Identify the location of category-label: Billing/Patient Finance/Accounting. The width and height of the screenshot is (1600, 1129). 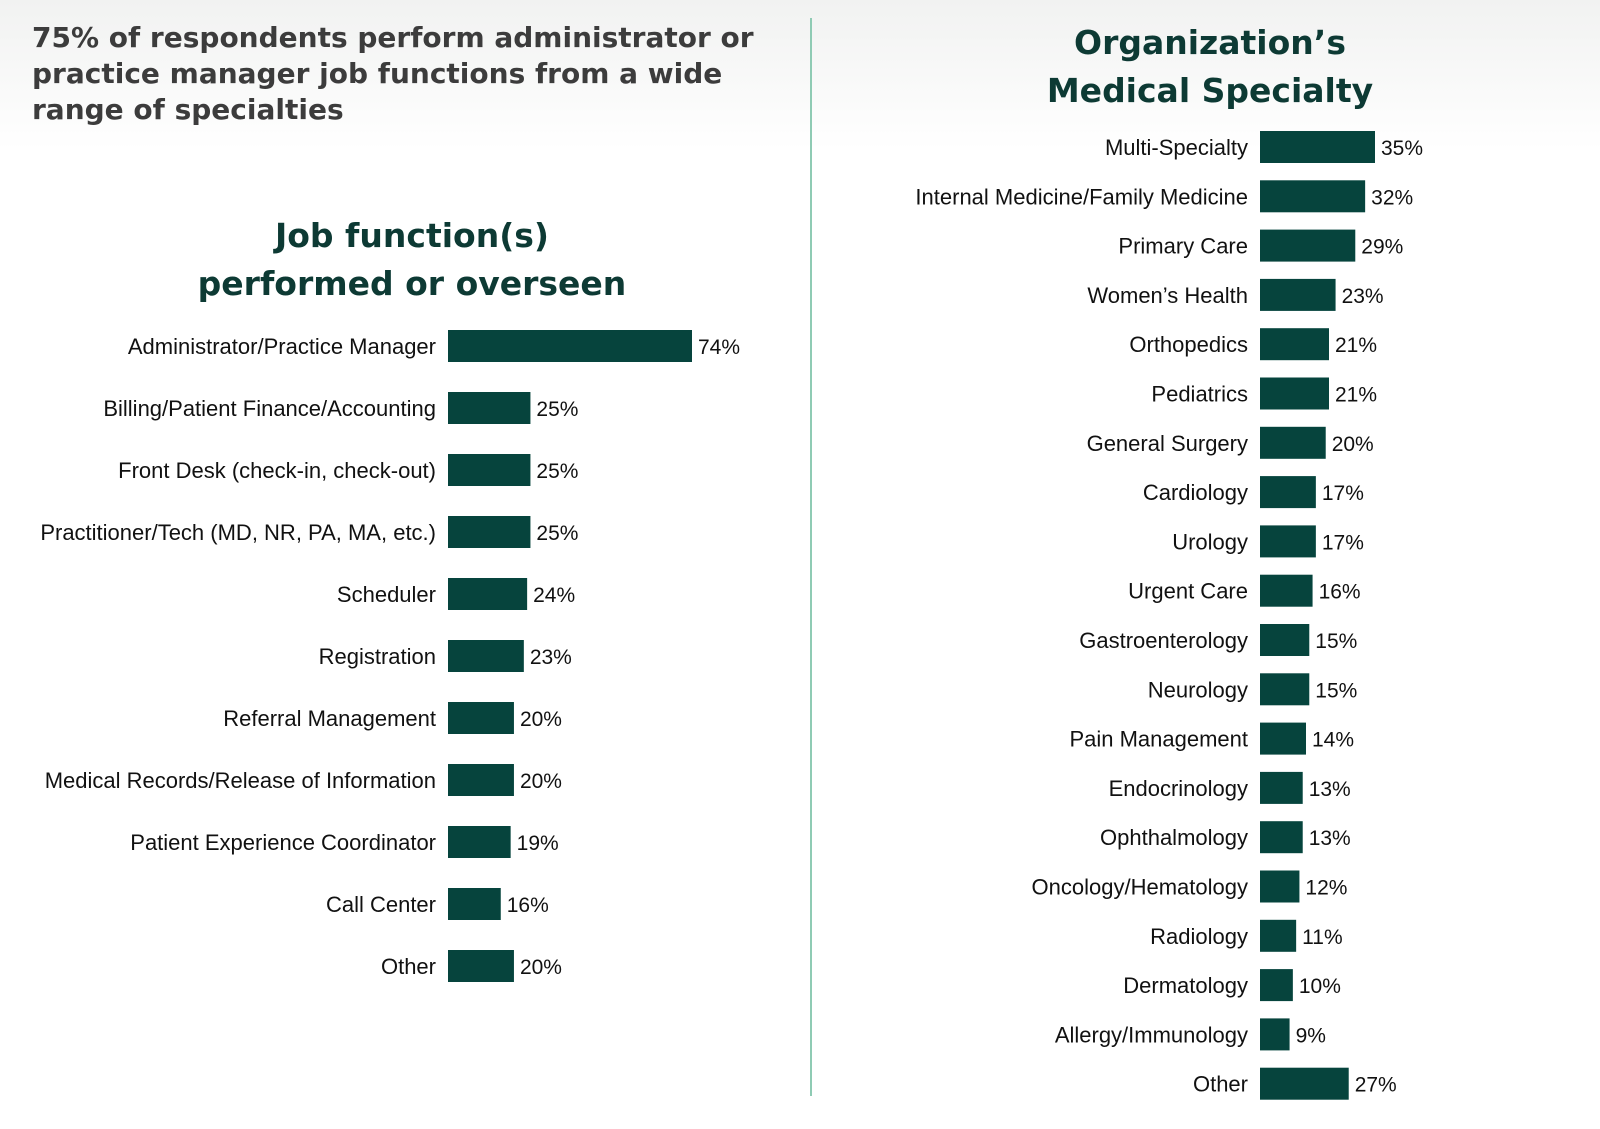
(269, 408).